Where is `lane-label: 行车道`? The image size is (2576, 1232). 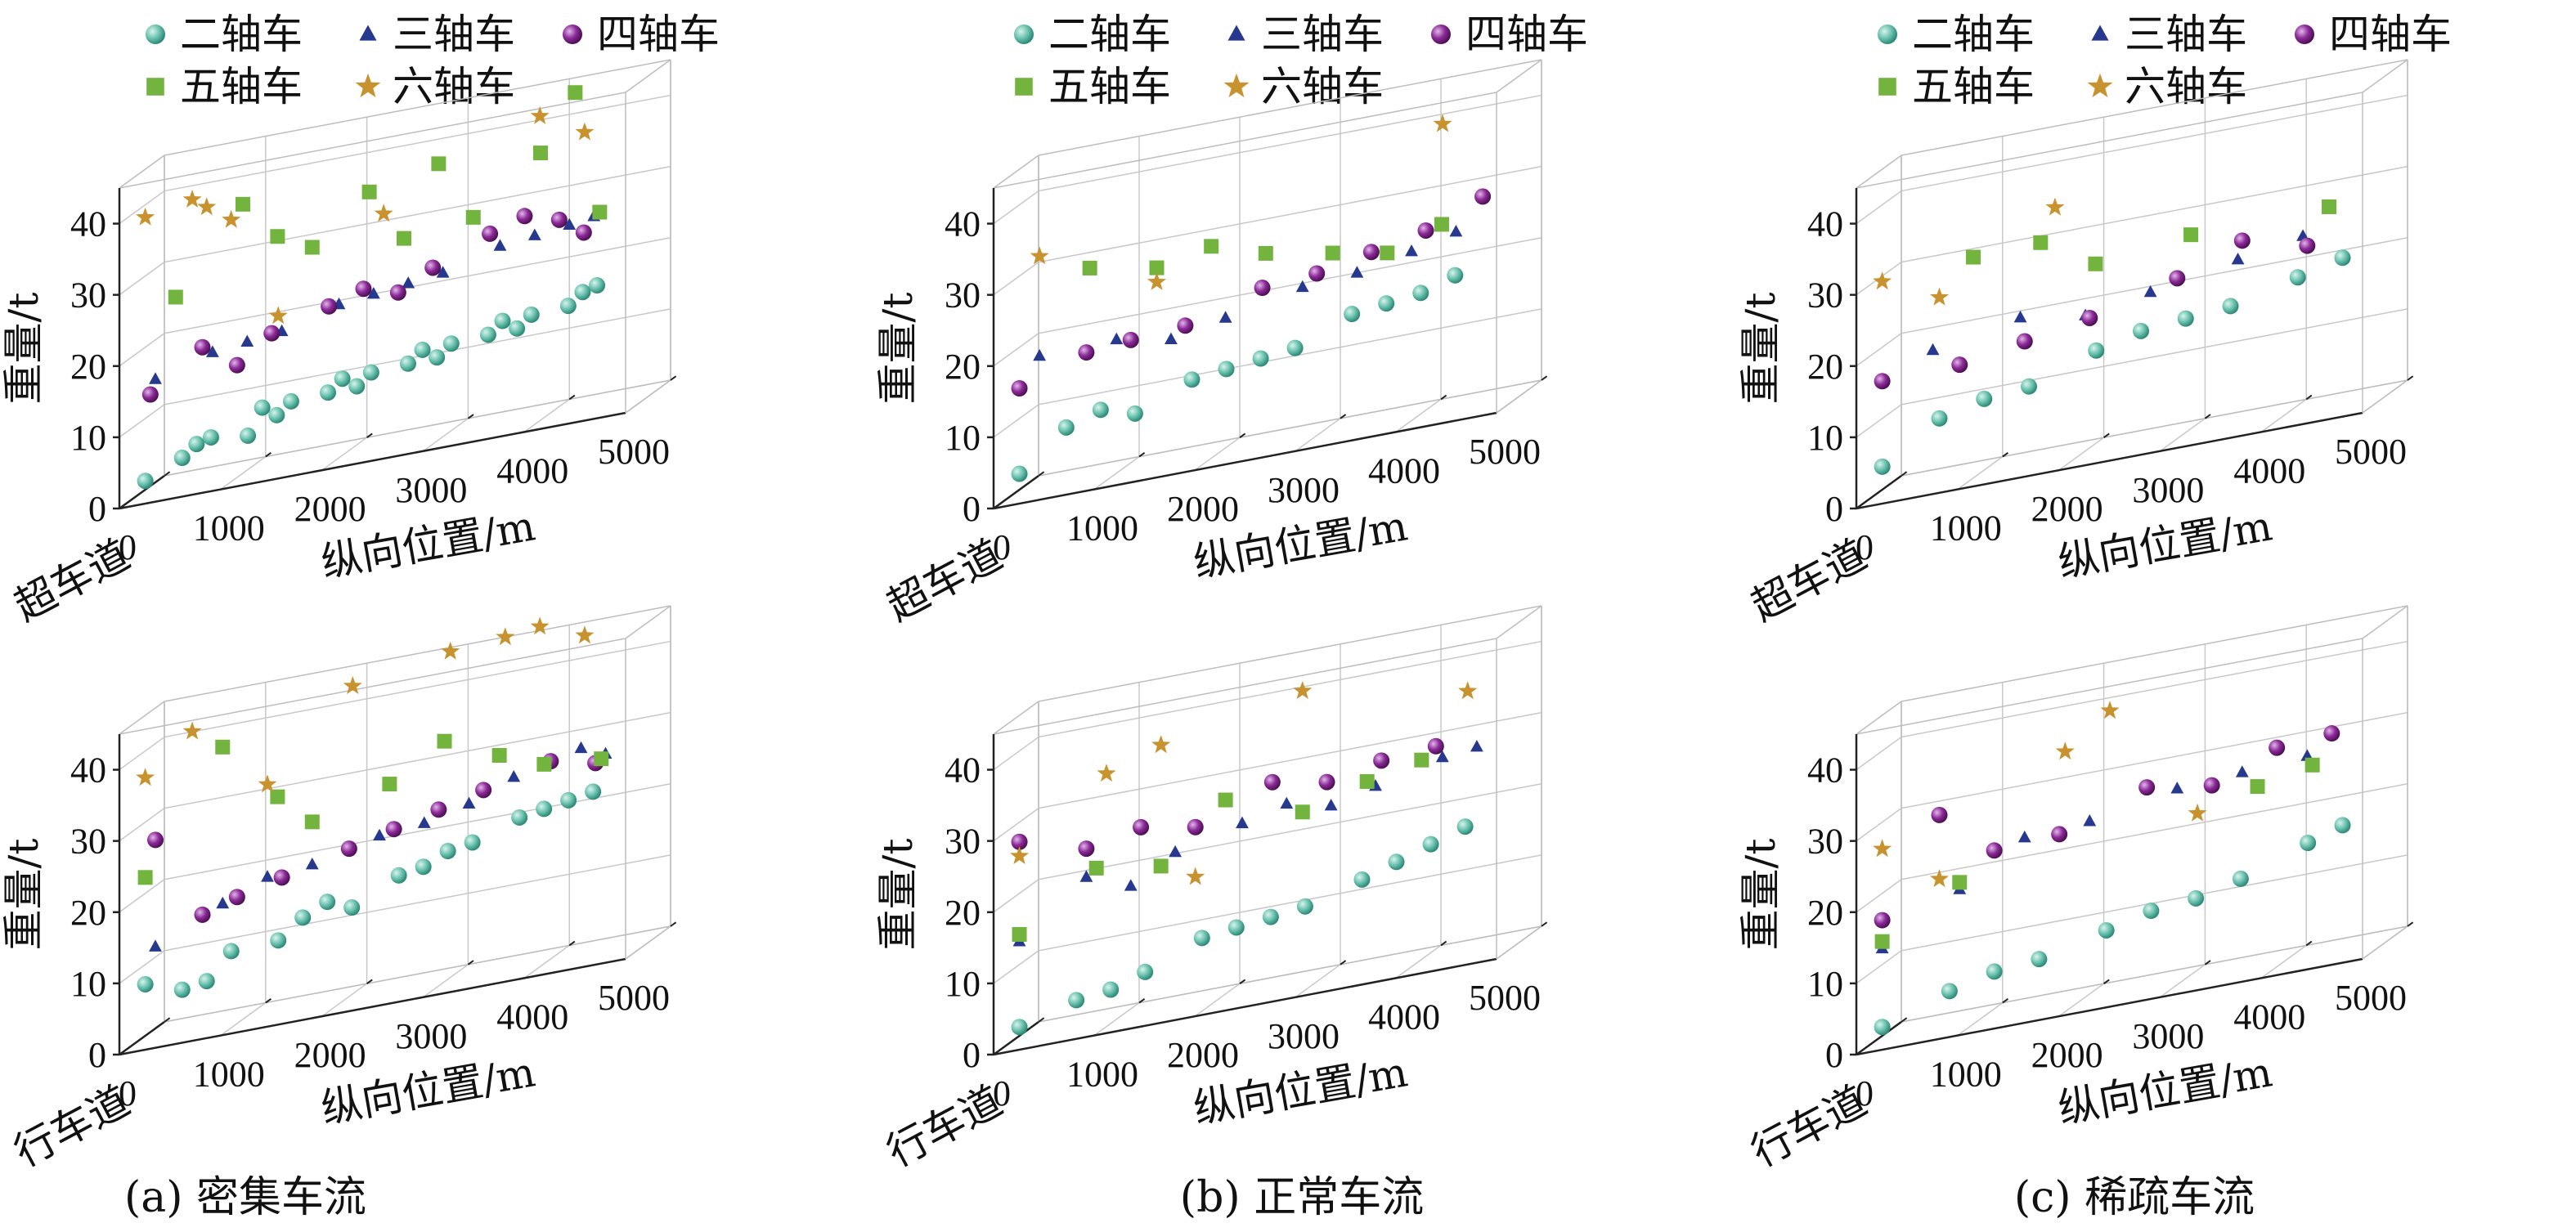 lane-label: 行车道 is located at coordinates (944, 1126).